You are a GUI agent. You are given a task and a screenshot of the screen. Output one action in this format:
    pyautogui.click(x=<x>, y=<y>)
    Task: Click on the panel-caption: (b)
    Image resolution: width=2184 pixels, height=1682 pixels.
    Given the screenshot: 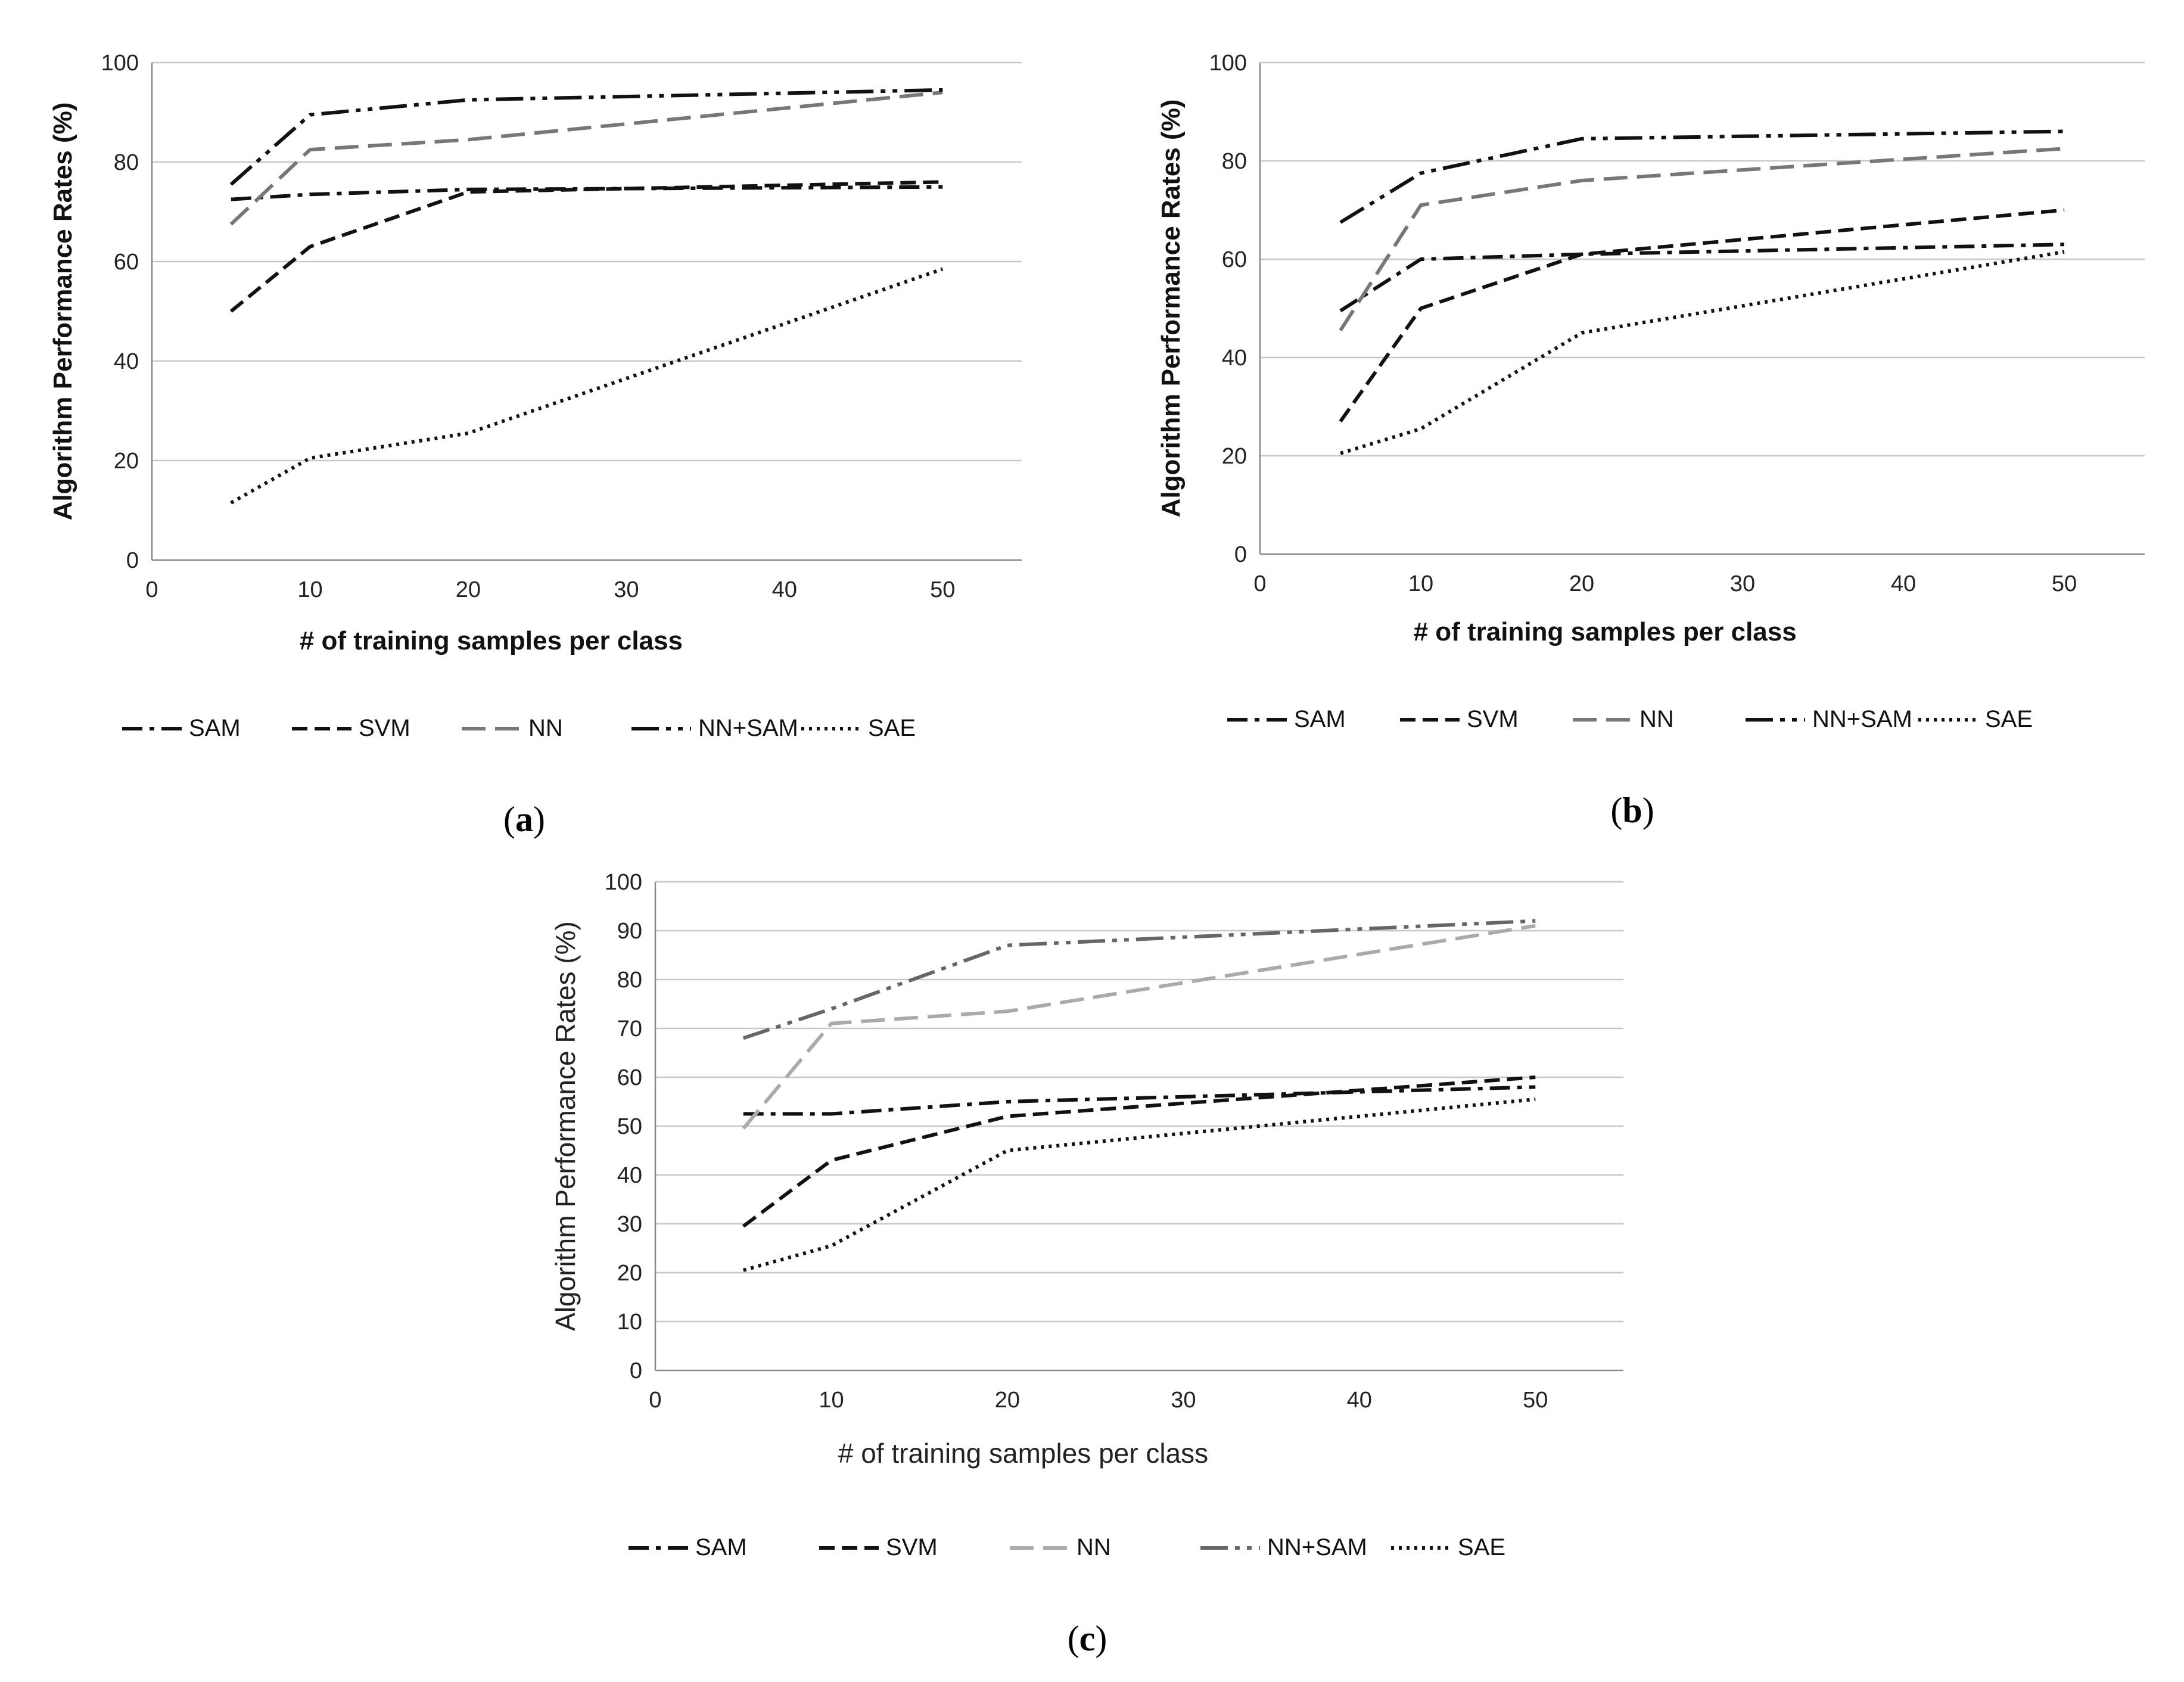 What is the action you would take?
    pyautogui.click(x=1632, y=810)
    